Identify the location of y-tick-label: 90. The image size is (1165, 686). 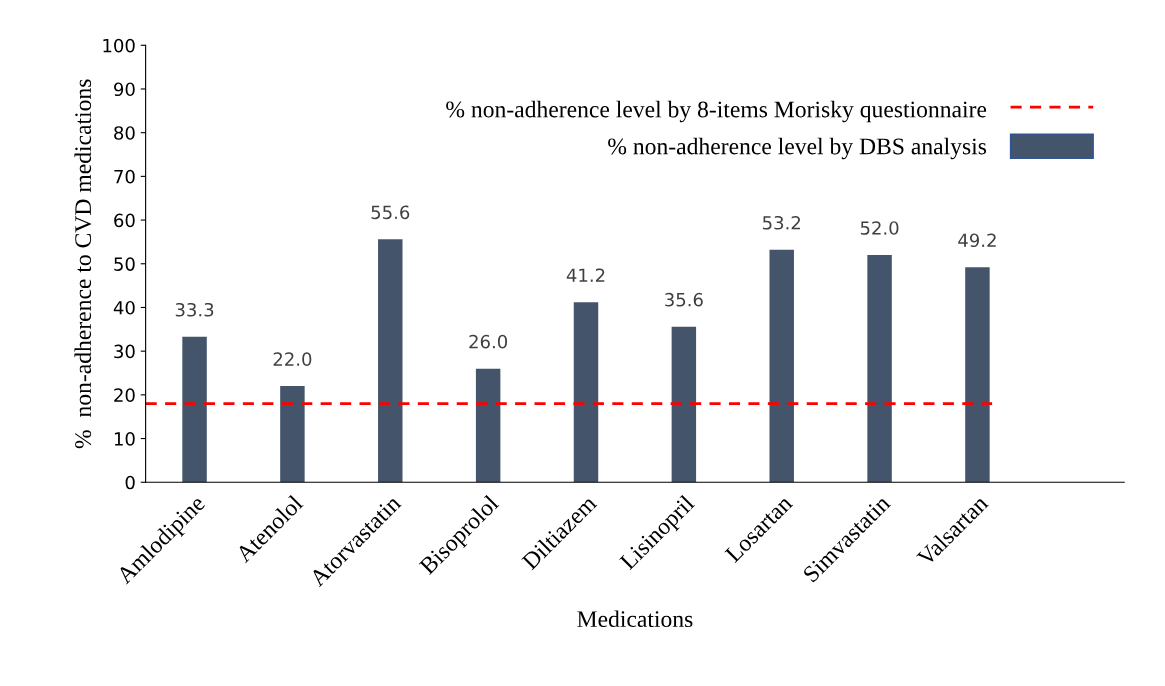
(124, 89).